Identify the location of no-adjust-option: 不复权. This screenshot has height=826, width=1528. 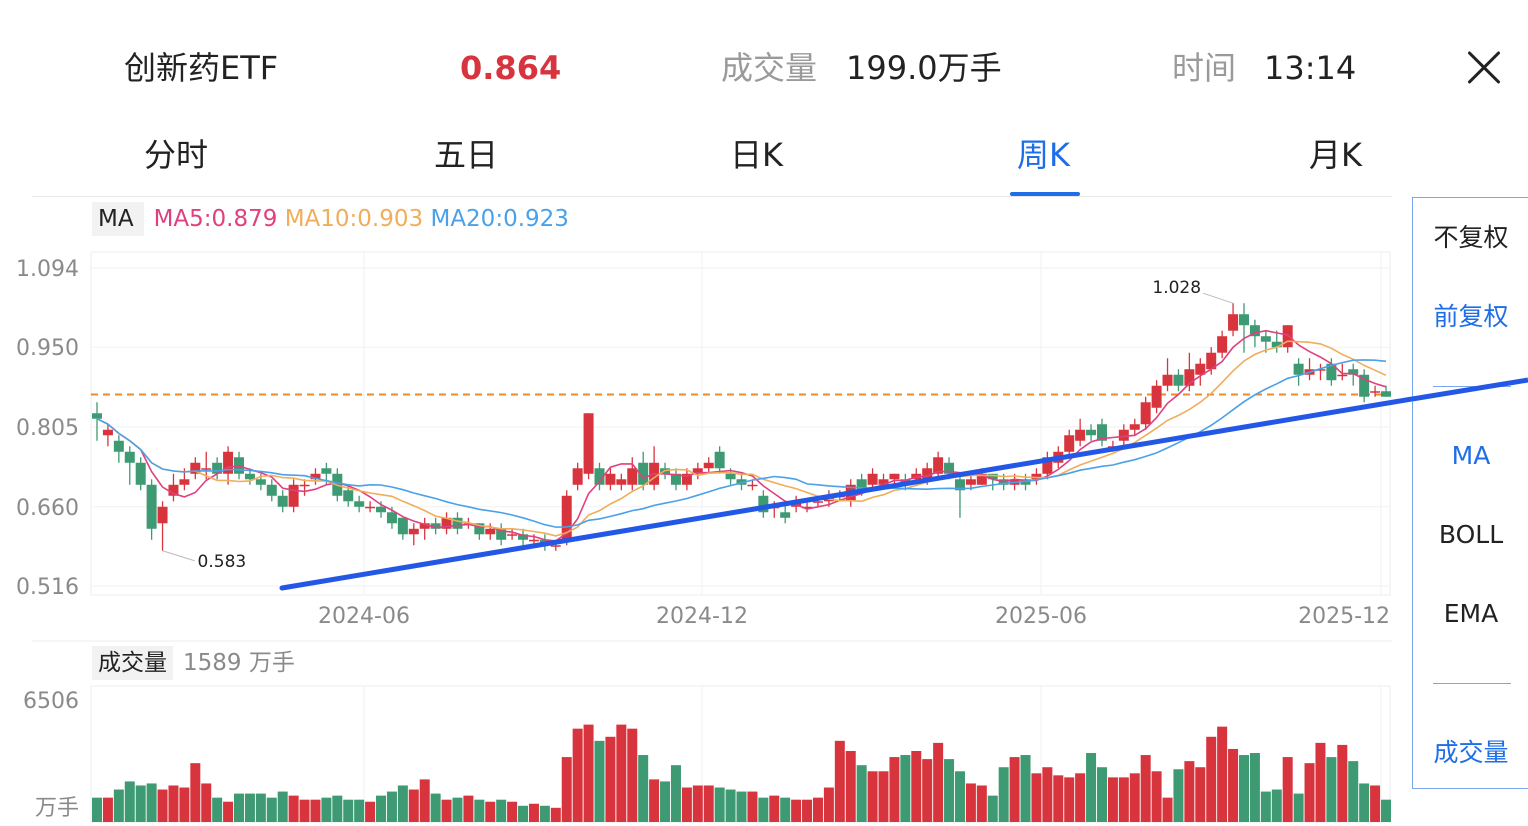
(1471, 237).